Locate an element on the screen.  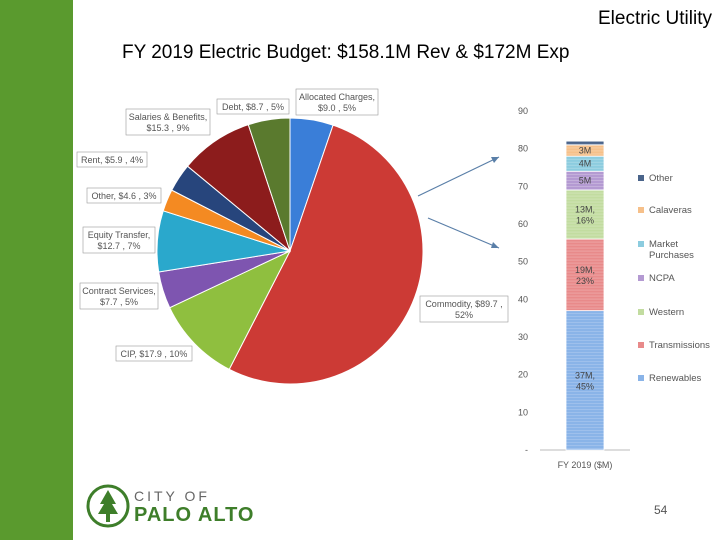
pie-label: $7.7 , 5% is located at coordinates (119, 302).